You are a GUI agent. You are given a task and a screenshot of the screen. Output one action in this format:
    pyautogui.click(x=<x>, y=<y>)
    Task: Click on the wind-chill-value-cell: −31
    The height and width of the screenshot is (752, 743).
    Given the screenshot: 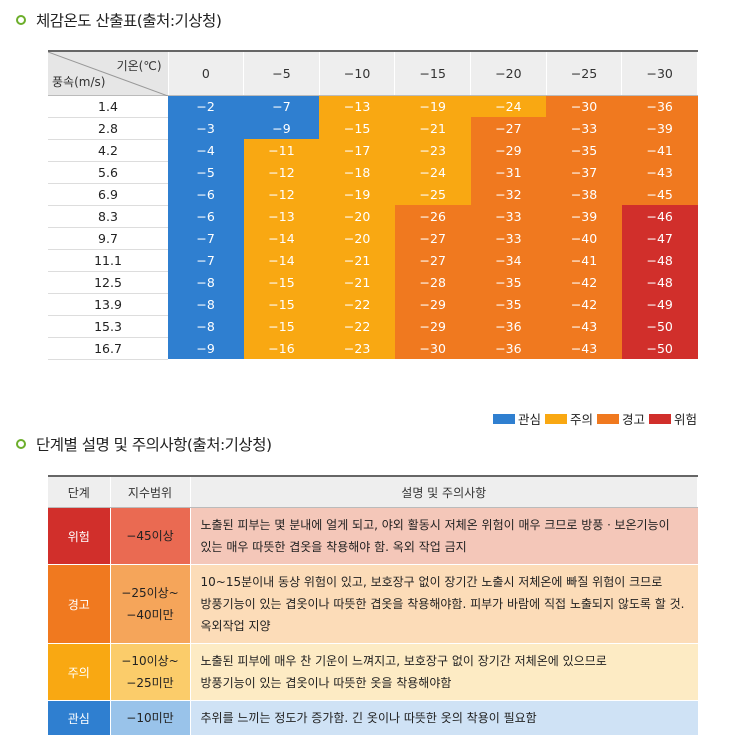 What is the action you would take?
    pyautogui.click(x=508, y=172)
    